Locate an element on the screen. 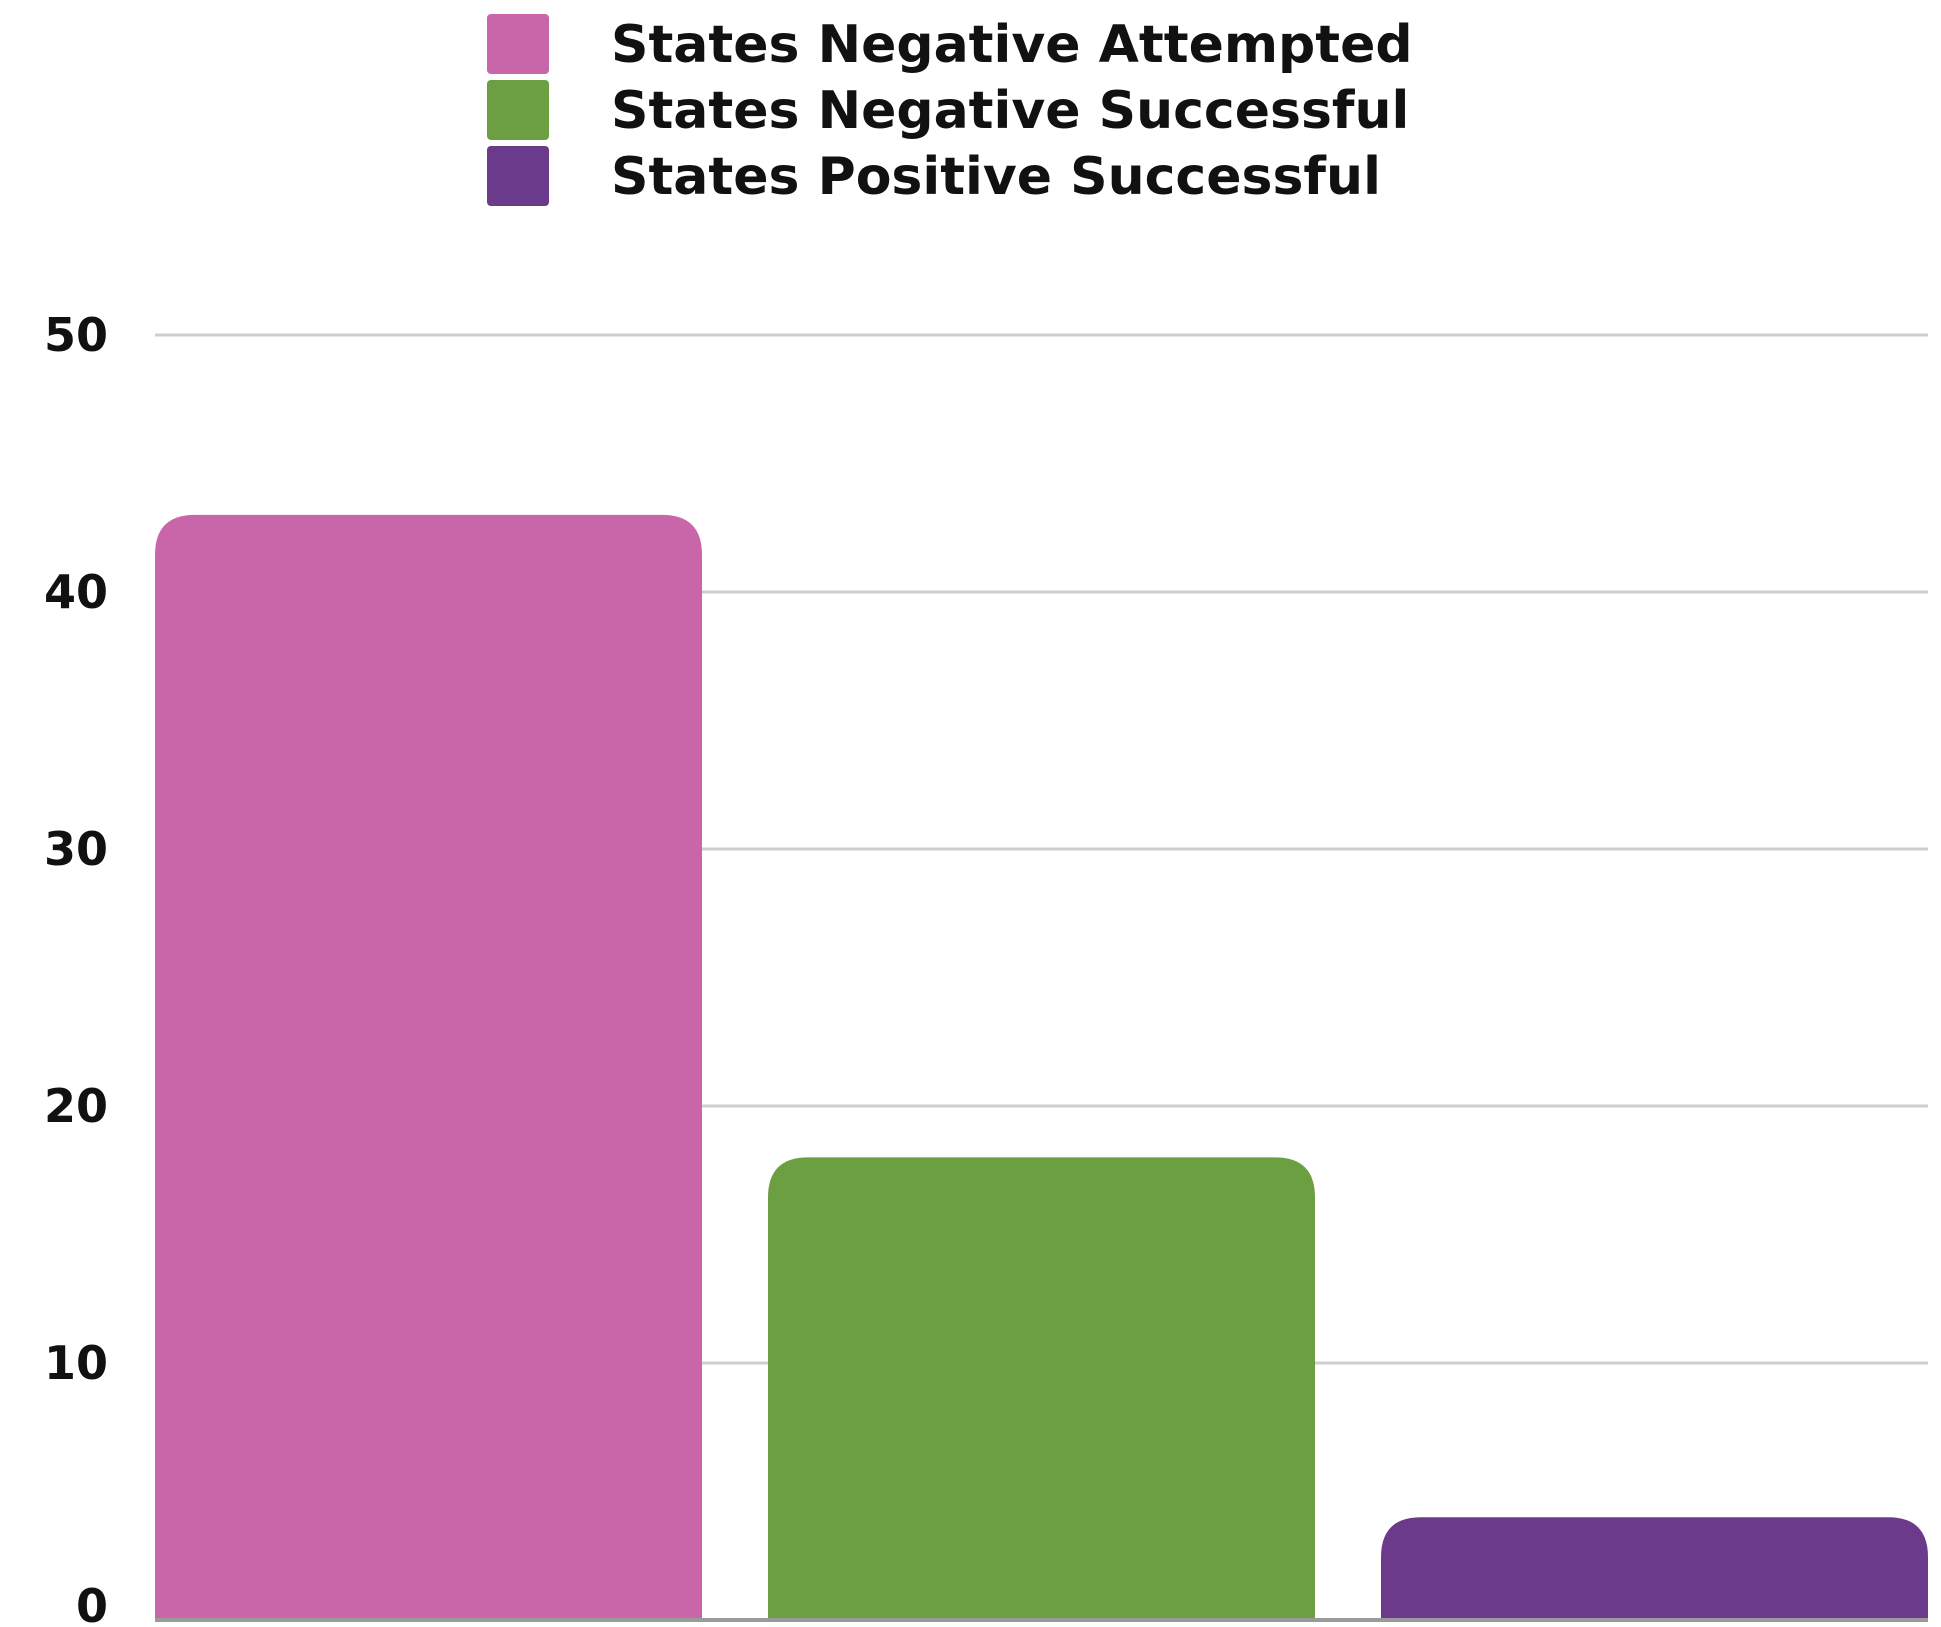 The image size is (1941, 1627). legend-entry: States Positive Successful is located at coordinates (934, 176).